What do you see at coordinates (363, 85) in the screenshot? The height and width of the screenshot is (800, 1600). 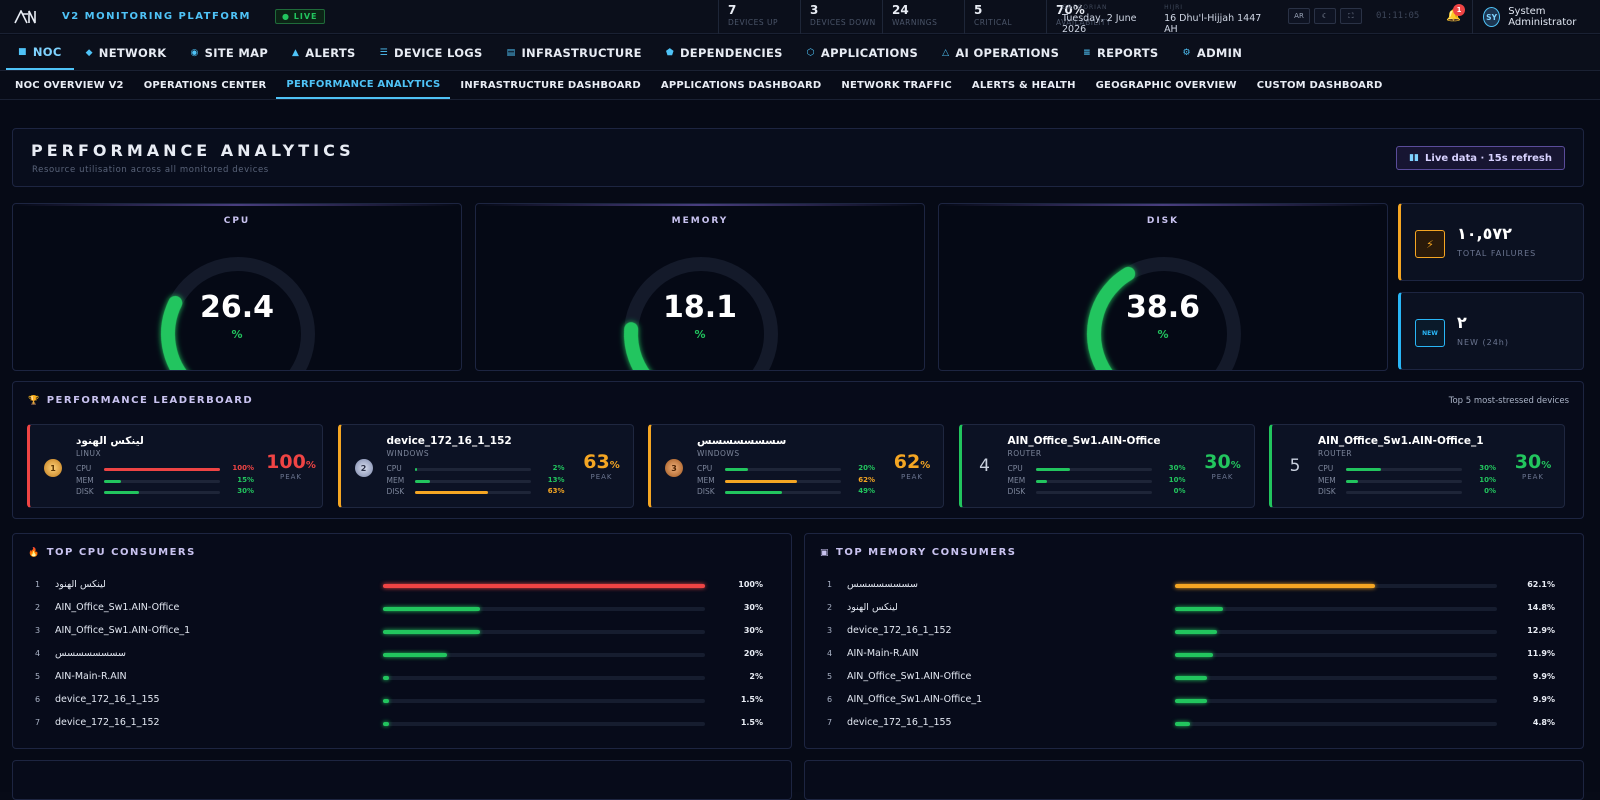 I see `tab-performance-analytics: PERFORMANCE ANALYTICS` at bounding box center [363, 85].